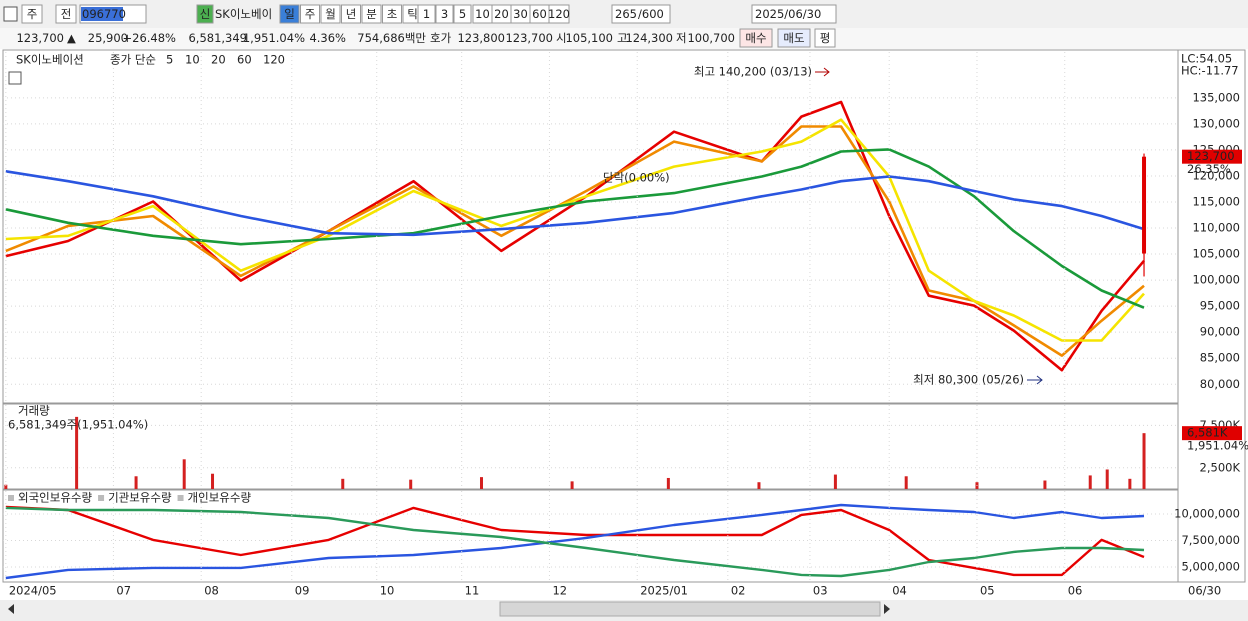 The width and height of the screenshot is (1248, 621). Describe the element at coordinates (968, 380) in the screenshot. I see `annotation: 최저 80,300 (05/26)` at that location.